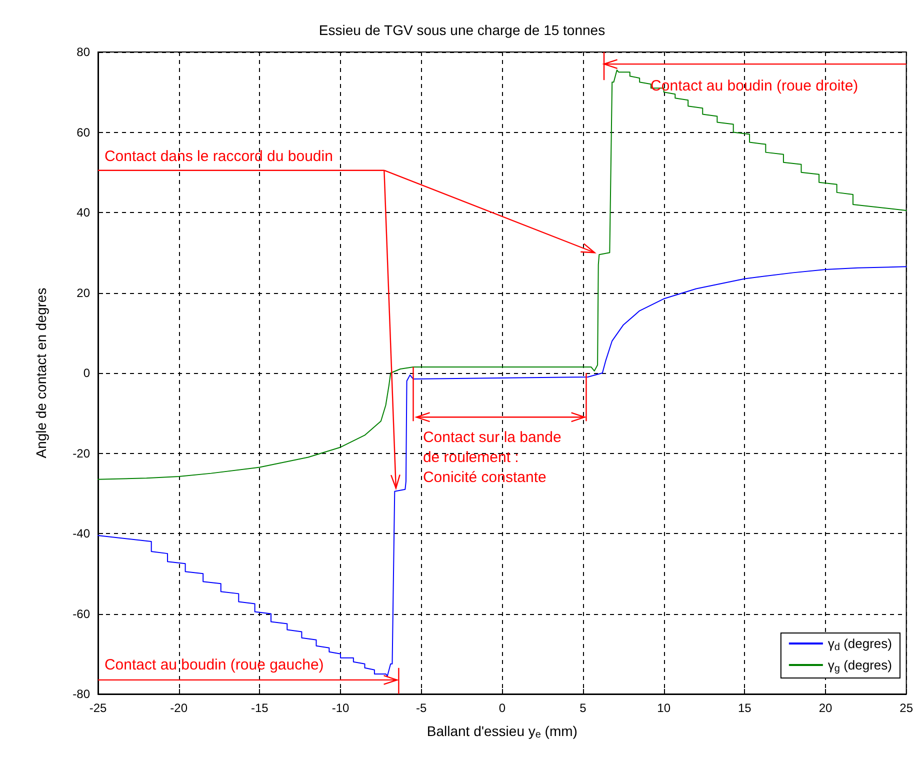 Image resolution: width=924 pixels, height=758 pixels. What do you see at coordinates (86, 373) in the screenshot?
I see `y-tick-label: 0` at bounding box center [86, 373].